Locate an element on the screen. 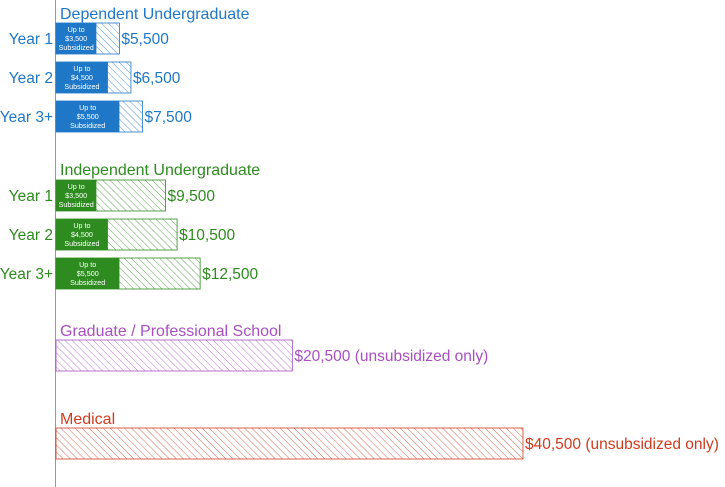  total-label: $12,500 is located at coordinates (230, 274).